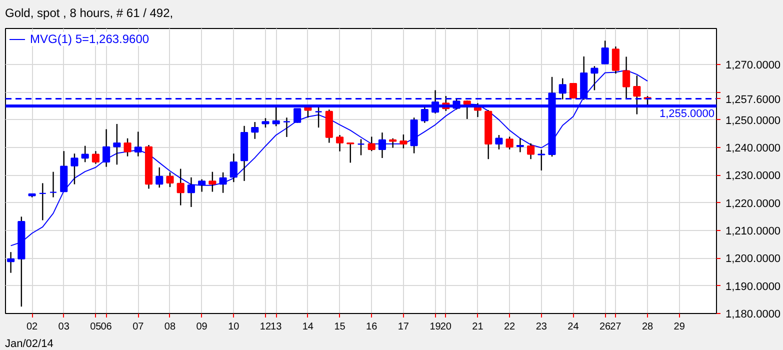 Image resolution: width=783 pixels, height=350 pixels. What do you see at coordinates (64, 327) in the screenshot?
I see `x-tick-label: 03` at bounding box center [64, 327].